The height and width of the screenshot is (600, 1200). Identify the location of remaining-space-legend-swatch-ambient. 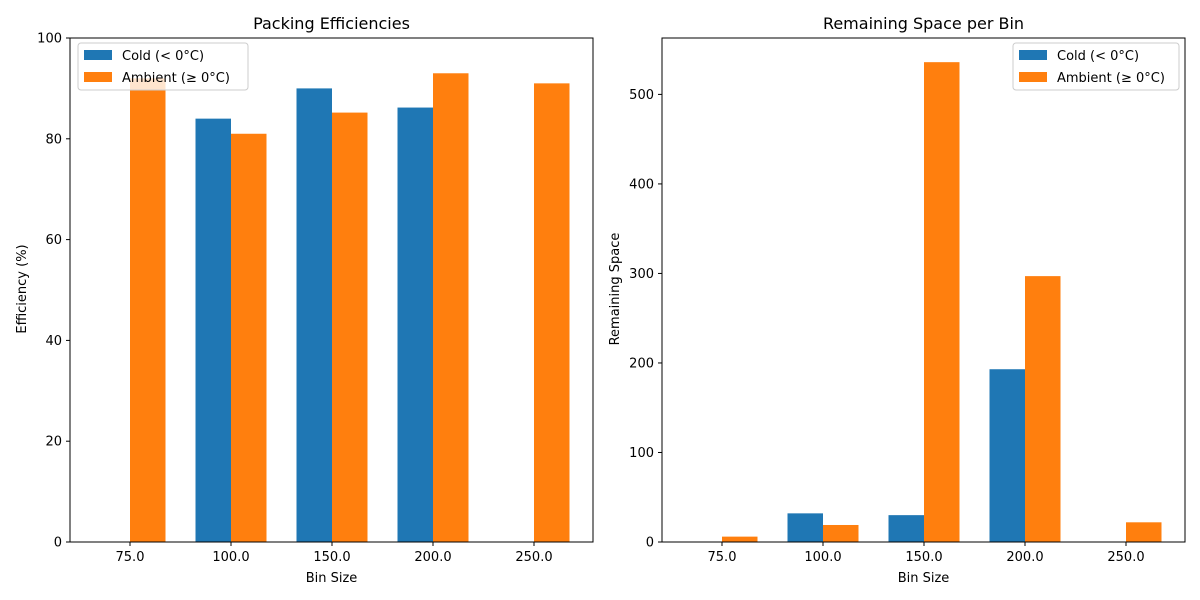
(1033, 77).